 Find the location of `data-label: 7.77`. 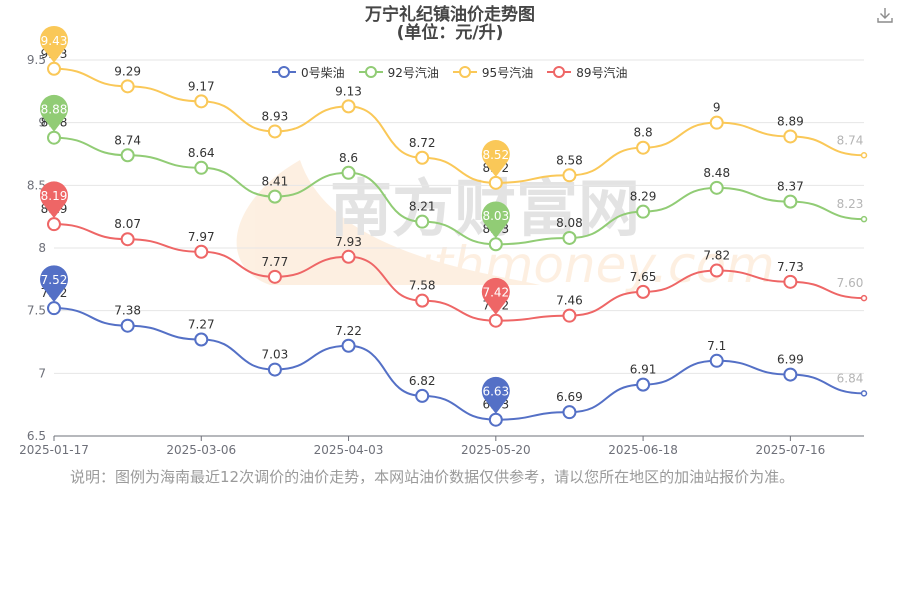

data-label: 7.77 is located at coordinates (275, 262).